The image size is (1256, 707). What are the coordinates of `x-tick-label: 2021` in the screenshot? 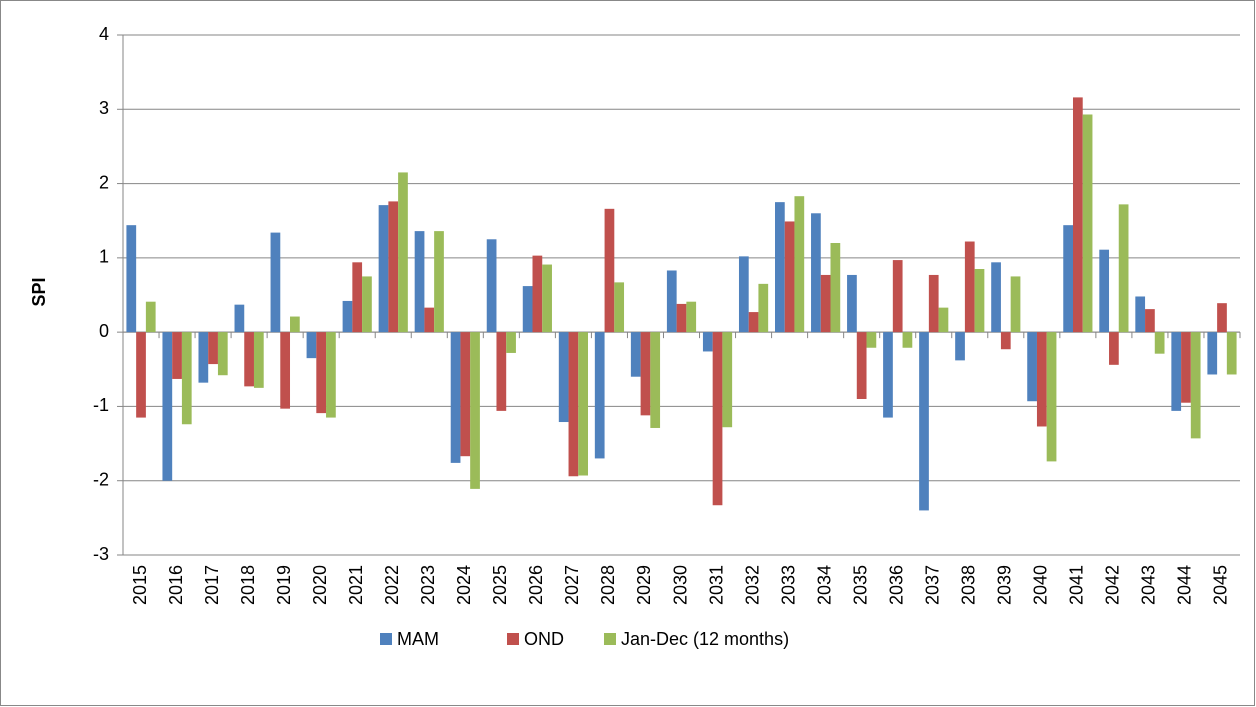 It's located at (356, 585).